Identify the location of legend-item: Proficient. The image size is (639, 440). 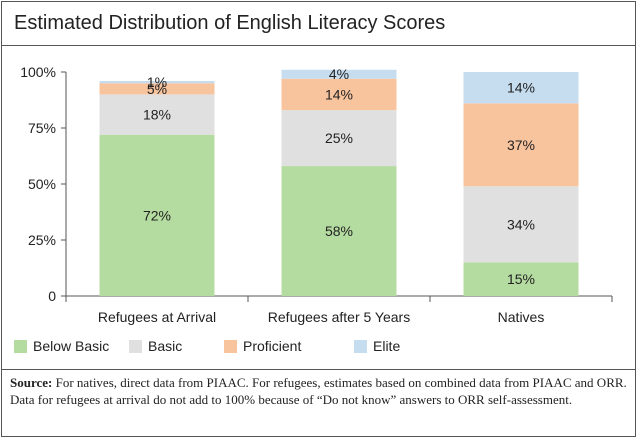
(262, 346).